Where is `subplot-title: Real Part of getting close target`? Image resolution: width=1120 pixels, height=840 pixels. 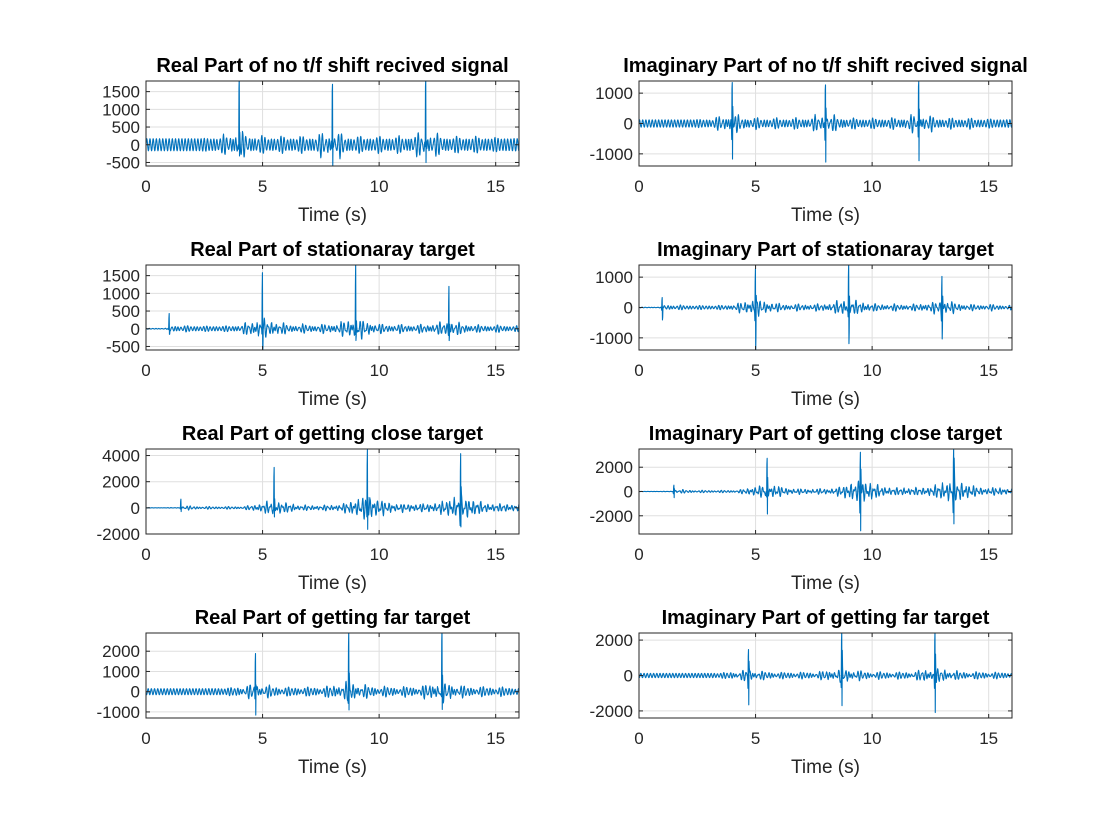 subplot-title: Real Part of getting close target is located at coordinates (333, 434).